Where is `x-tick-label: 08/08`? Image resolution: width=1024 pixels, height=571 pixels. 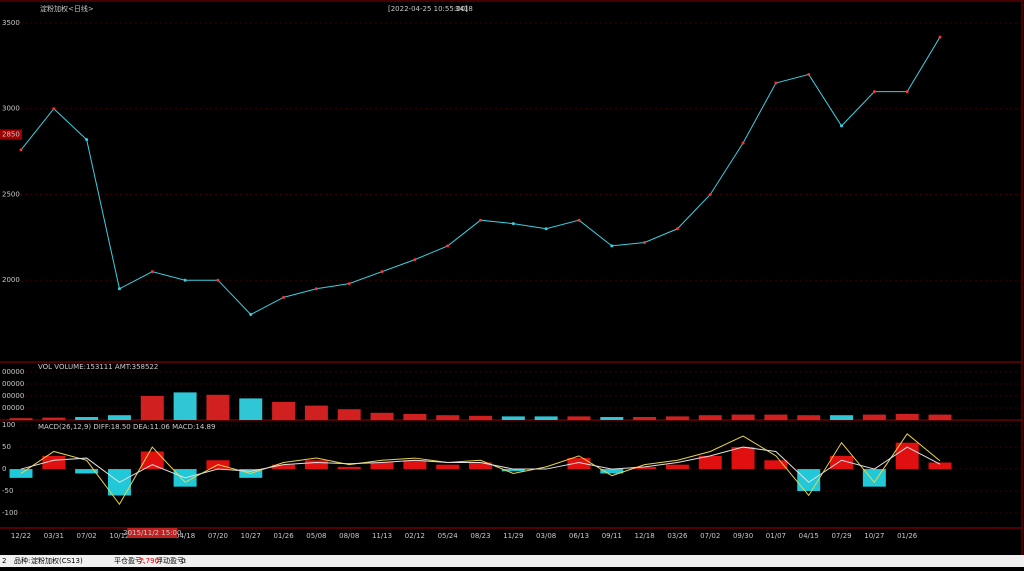
x-tick-label: 08/08 is located at coordinates (349, 536).